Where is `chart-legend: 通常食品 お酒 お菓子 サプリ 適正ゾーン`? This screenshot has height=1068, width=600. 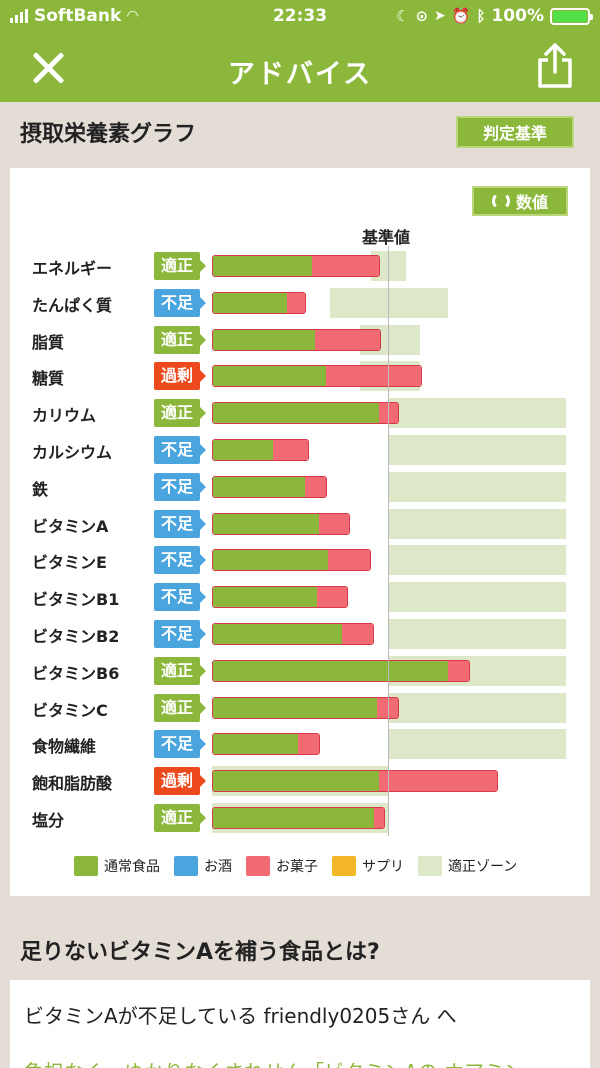
chart-legend: 通常食品 お酒 お菓子 サプリ 適正ゾーン is located at coordinates (295, 866).